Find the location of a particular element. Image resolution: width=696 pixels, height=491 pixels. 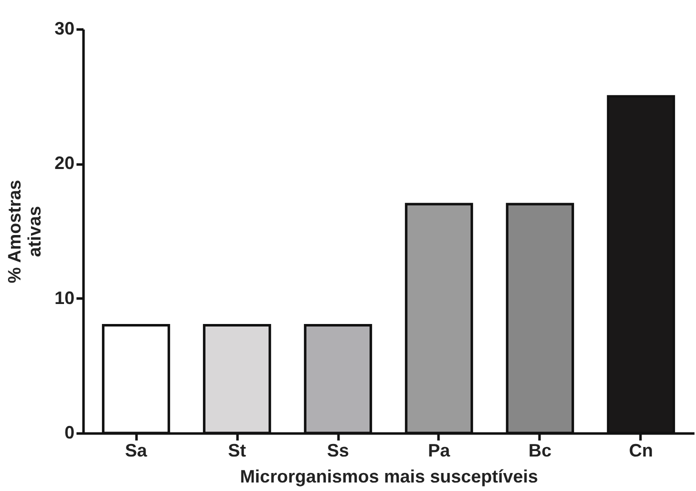

x-tick-label: Bc is located at coordinates (540, 450).